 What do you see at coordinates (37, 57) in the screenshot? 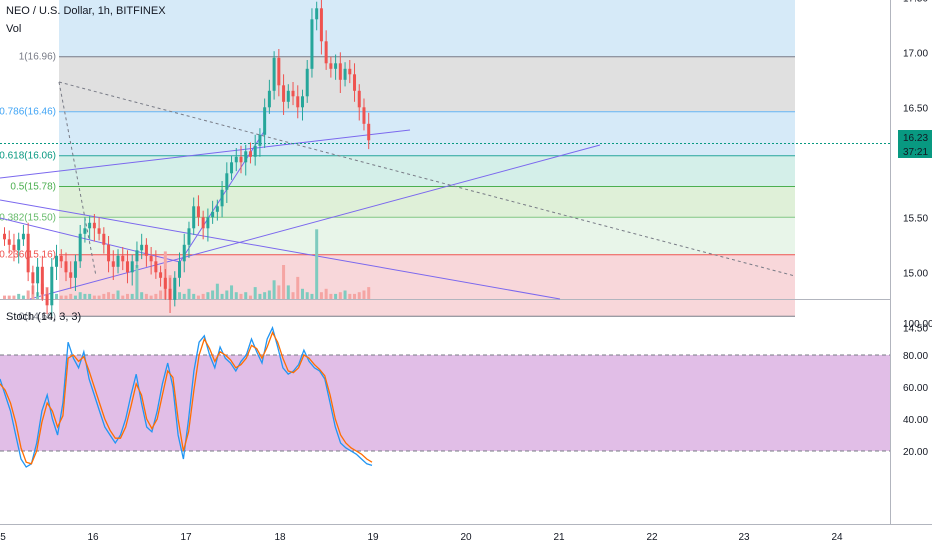
I see `fib-level-label: 1(16.96)` at bounding box center [37, 57].